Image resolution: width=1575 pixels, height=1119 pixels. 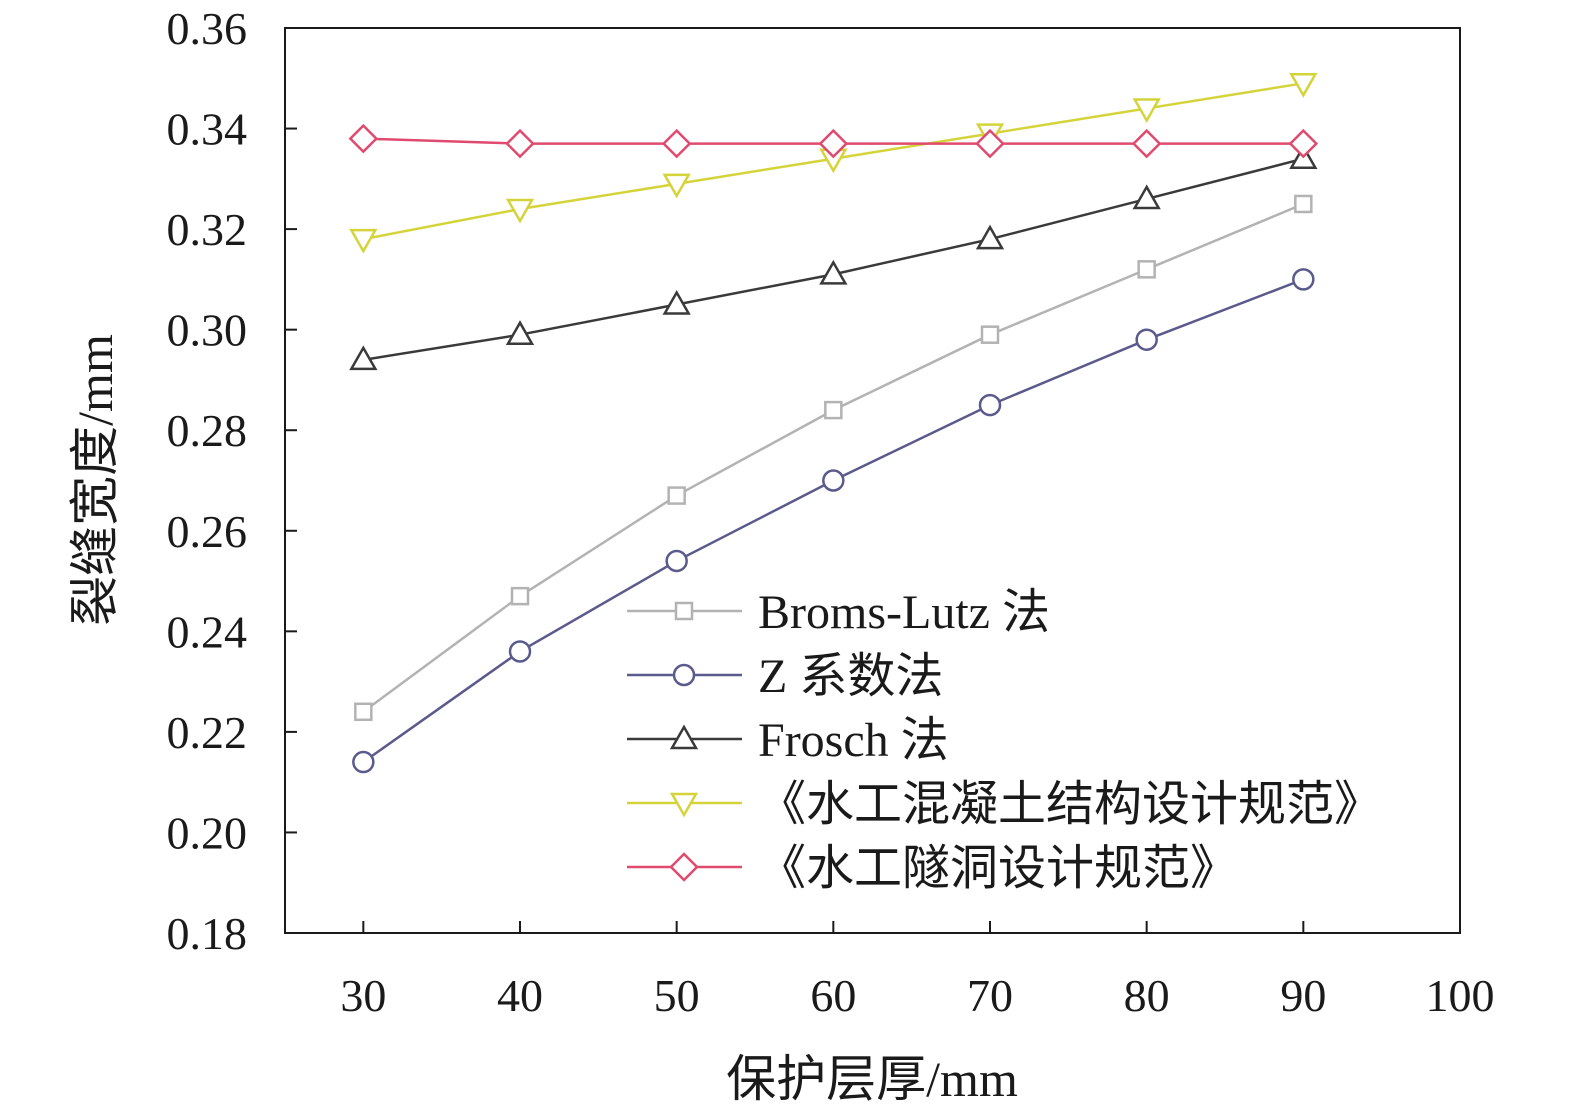 I want to click on legend-item: 《水工隧洞设计规范》, so click(x=932, y=868).